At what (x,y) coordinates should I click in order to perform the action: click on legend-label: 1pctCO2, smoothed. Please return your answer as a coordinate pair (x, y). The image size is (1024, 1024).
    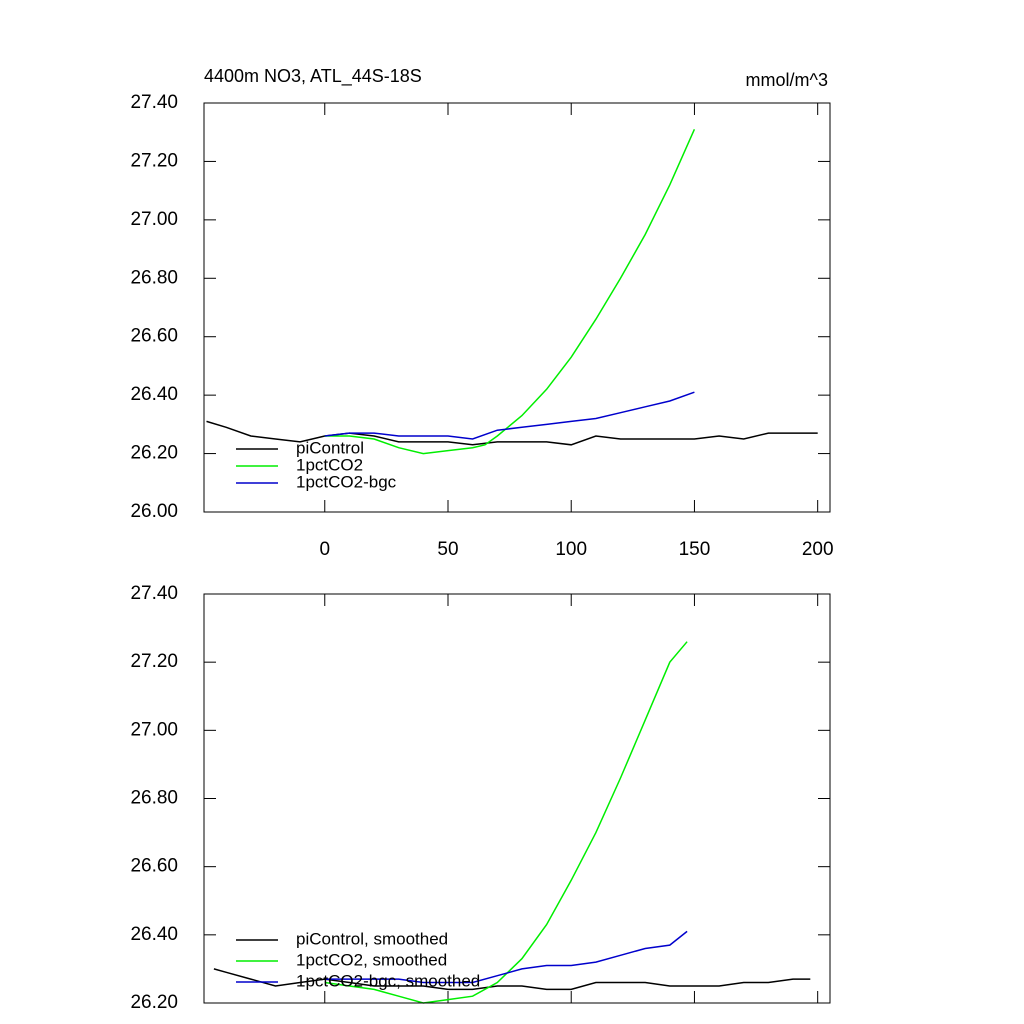
    Looking at the image, I should click on (371, 959).